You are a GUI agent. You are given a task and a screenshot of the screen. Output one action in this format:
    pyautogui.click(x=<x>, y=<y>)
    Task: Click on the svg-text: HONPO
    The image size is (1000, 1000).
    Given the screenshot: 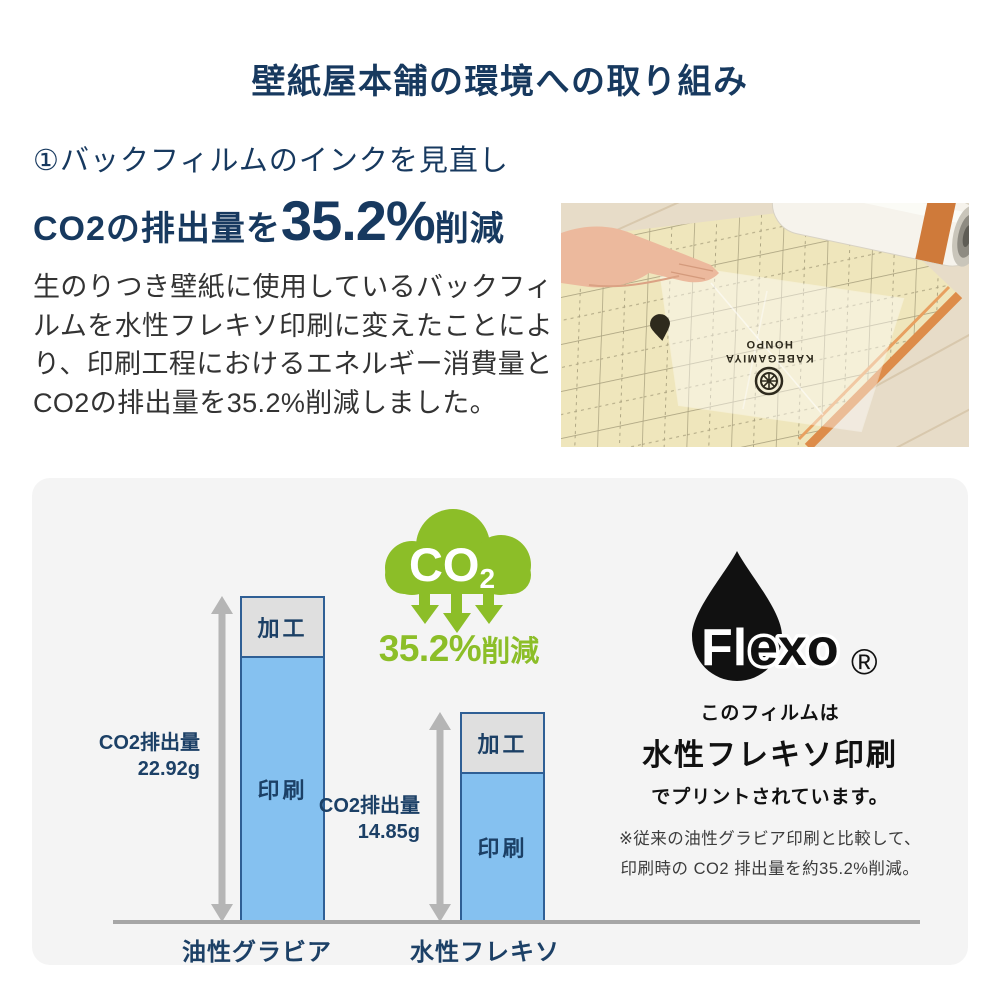 What is the action you would take?
    pyautogui.click(x=769, y=344)
    